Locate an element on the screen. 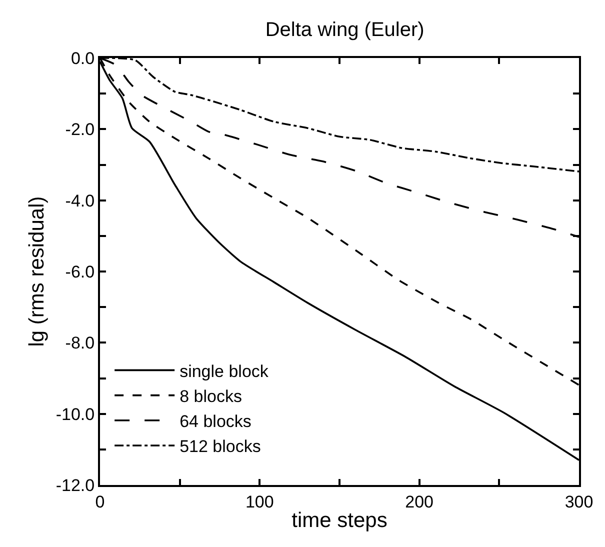 The image size is (605, 547). y-tick-label: 0.0 is located at coordinates (82, 58).